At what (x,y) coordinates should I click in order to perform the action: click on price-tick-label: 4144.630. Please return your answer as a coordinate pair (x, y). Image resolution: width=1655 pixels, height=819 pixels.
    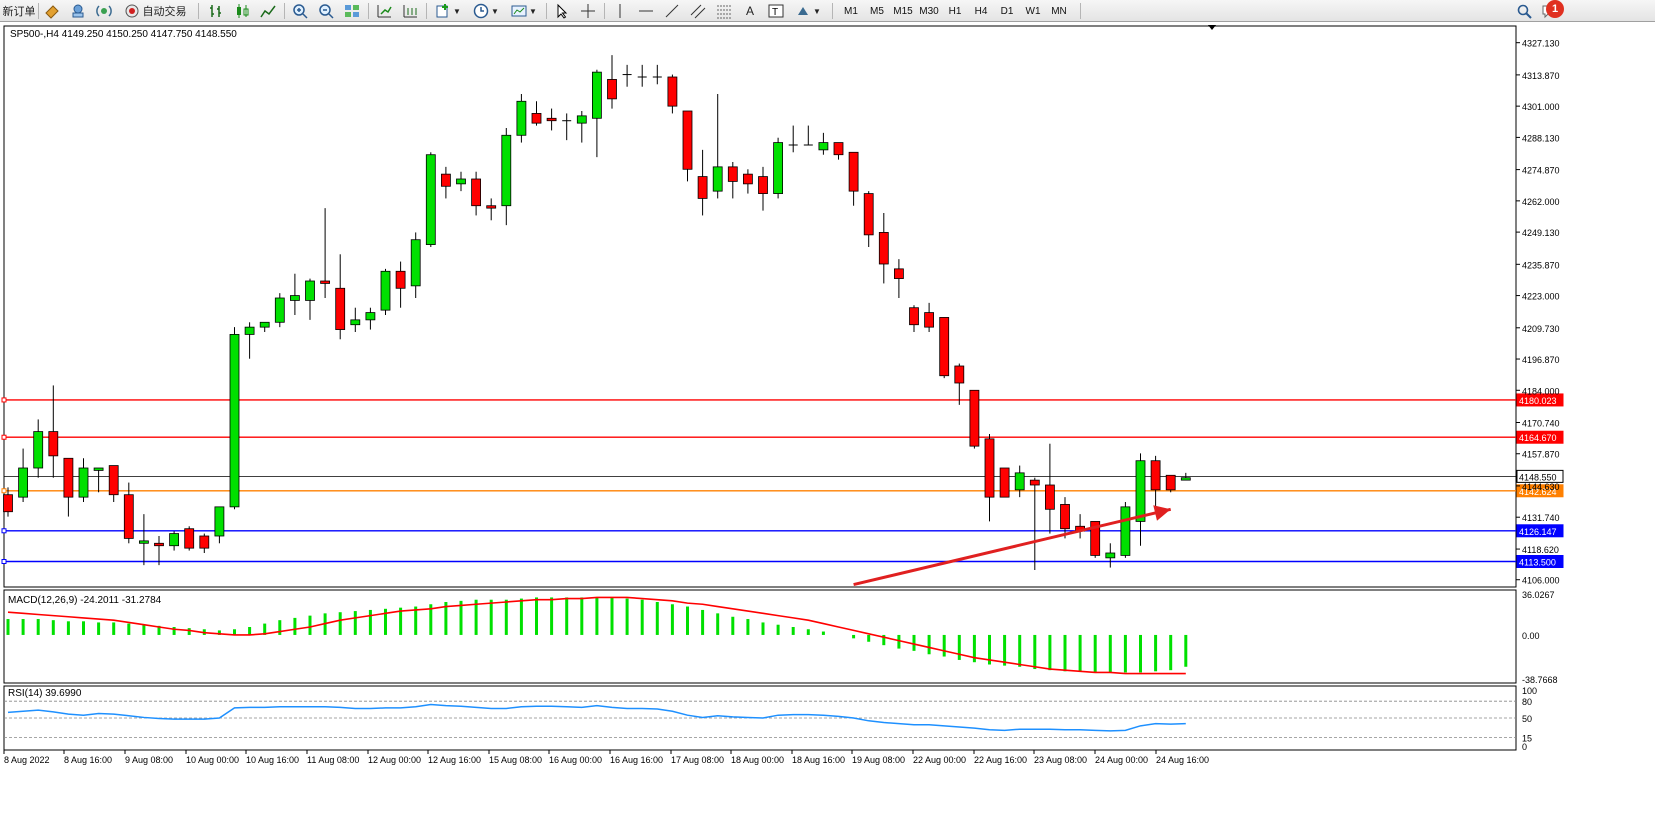
    Looking at the image, I should click on (1541, 487).